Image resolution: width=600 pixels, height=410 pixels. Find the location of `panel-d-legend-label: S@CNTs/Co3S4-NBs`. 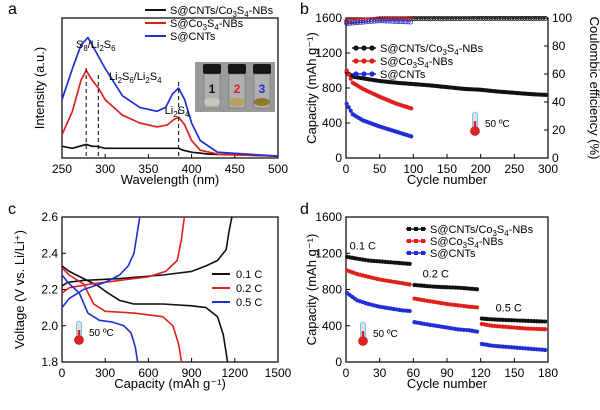

panel-d-legend-label: S@CNTs/Co3S4-NBs is located at coordinates (482, 231).